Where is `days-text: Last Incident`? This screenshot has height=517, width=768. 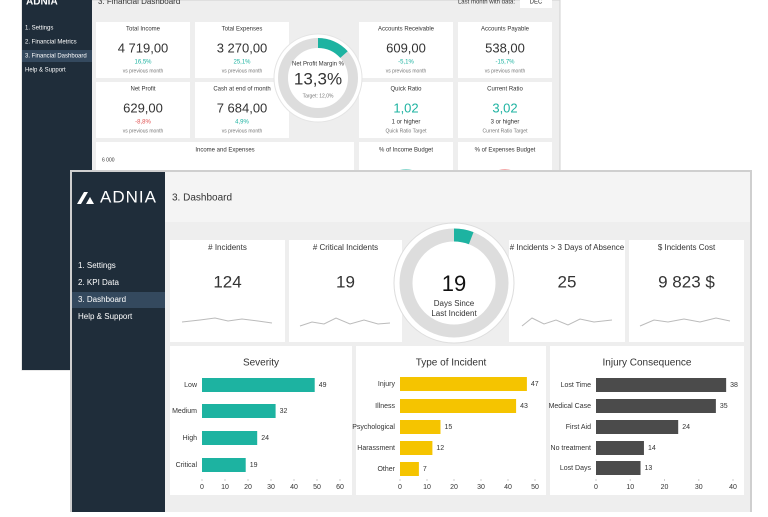 days-text: Last Incident is located at coordinates (454, 313).